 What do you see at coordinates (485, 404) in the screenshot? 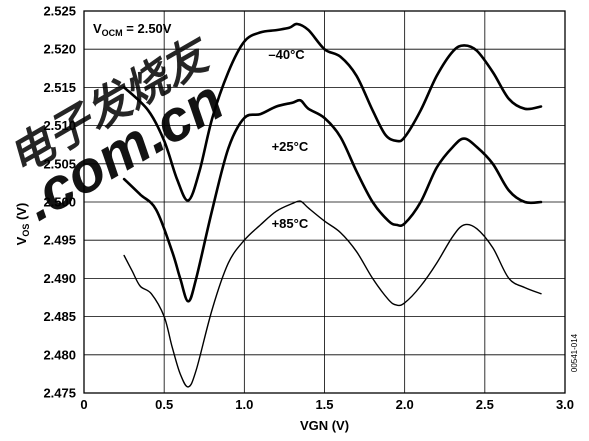
I see `x-tick-label: 2.5` at bounding box center [485, 404].